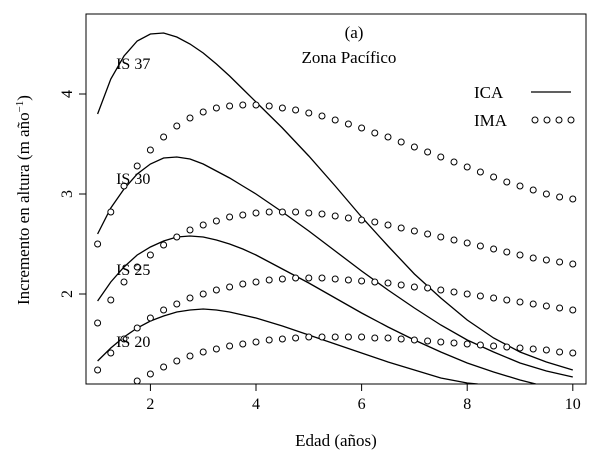  Describe the element at coordinates (256, 404) in the screenshot. I see `x-tick-label: 4` at that location.